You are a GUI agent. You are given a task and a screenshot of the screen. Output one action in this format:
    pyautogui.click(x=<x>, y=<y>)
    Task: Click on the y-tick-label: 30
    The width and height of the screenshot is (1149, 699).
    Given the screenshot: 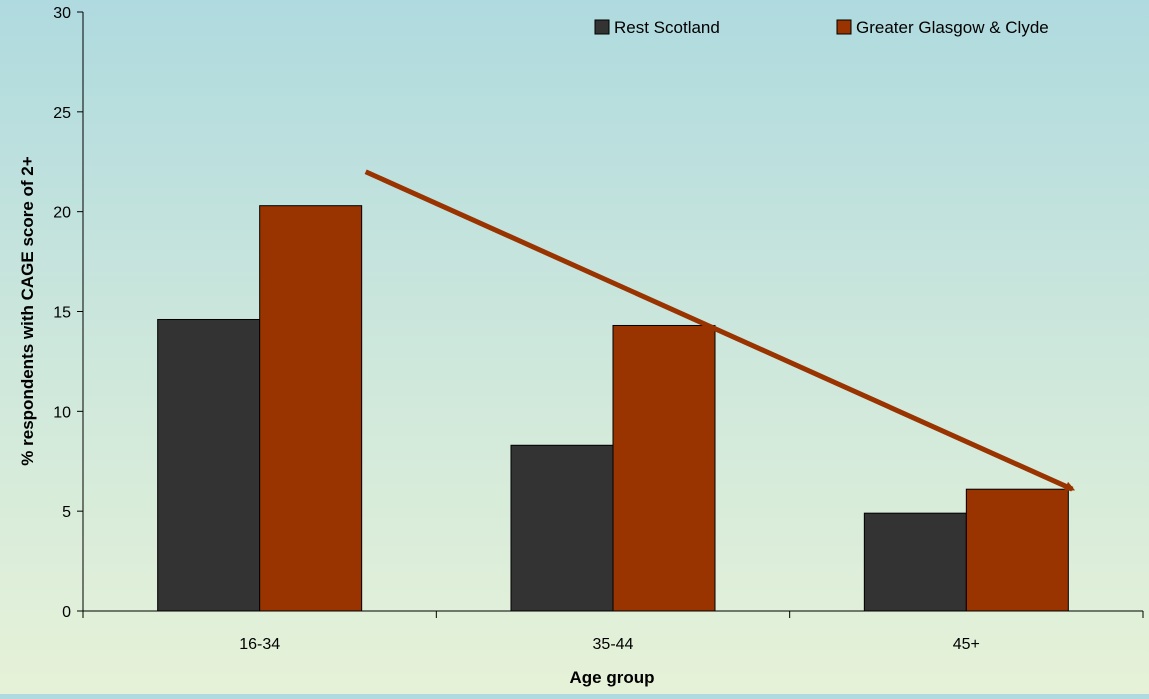 What is the action you would take?
    pyautogui.click(x=62, y=13)
    